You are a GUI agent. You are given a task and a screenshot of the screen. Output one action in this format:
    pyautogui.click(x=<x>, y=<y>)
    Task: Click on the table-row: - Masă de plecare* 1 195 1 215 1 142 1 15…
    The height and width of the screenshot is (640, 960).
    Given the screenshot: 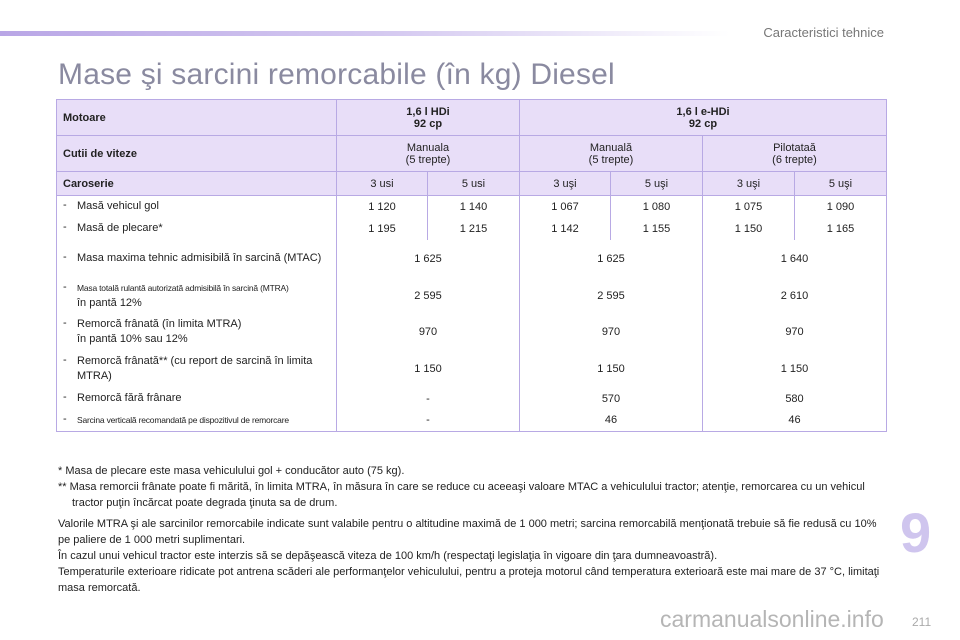 What is the action you would take?
    pyautogui.click(x=471, y=228)
    